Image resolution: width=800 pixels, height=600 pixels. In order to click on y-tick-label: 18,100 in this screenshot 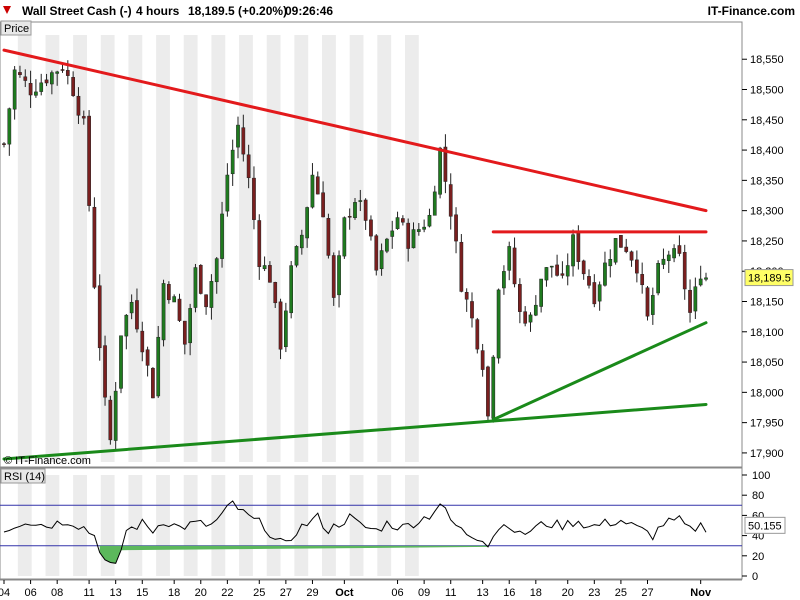, I will do `click(767, 333)`.